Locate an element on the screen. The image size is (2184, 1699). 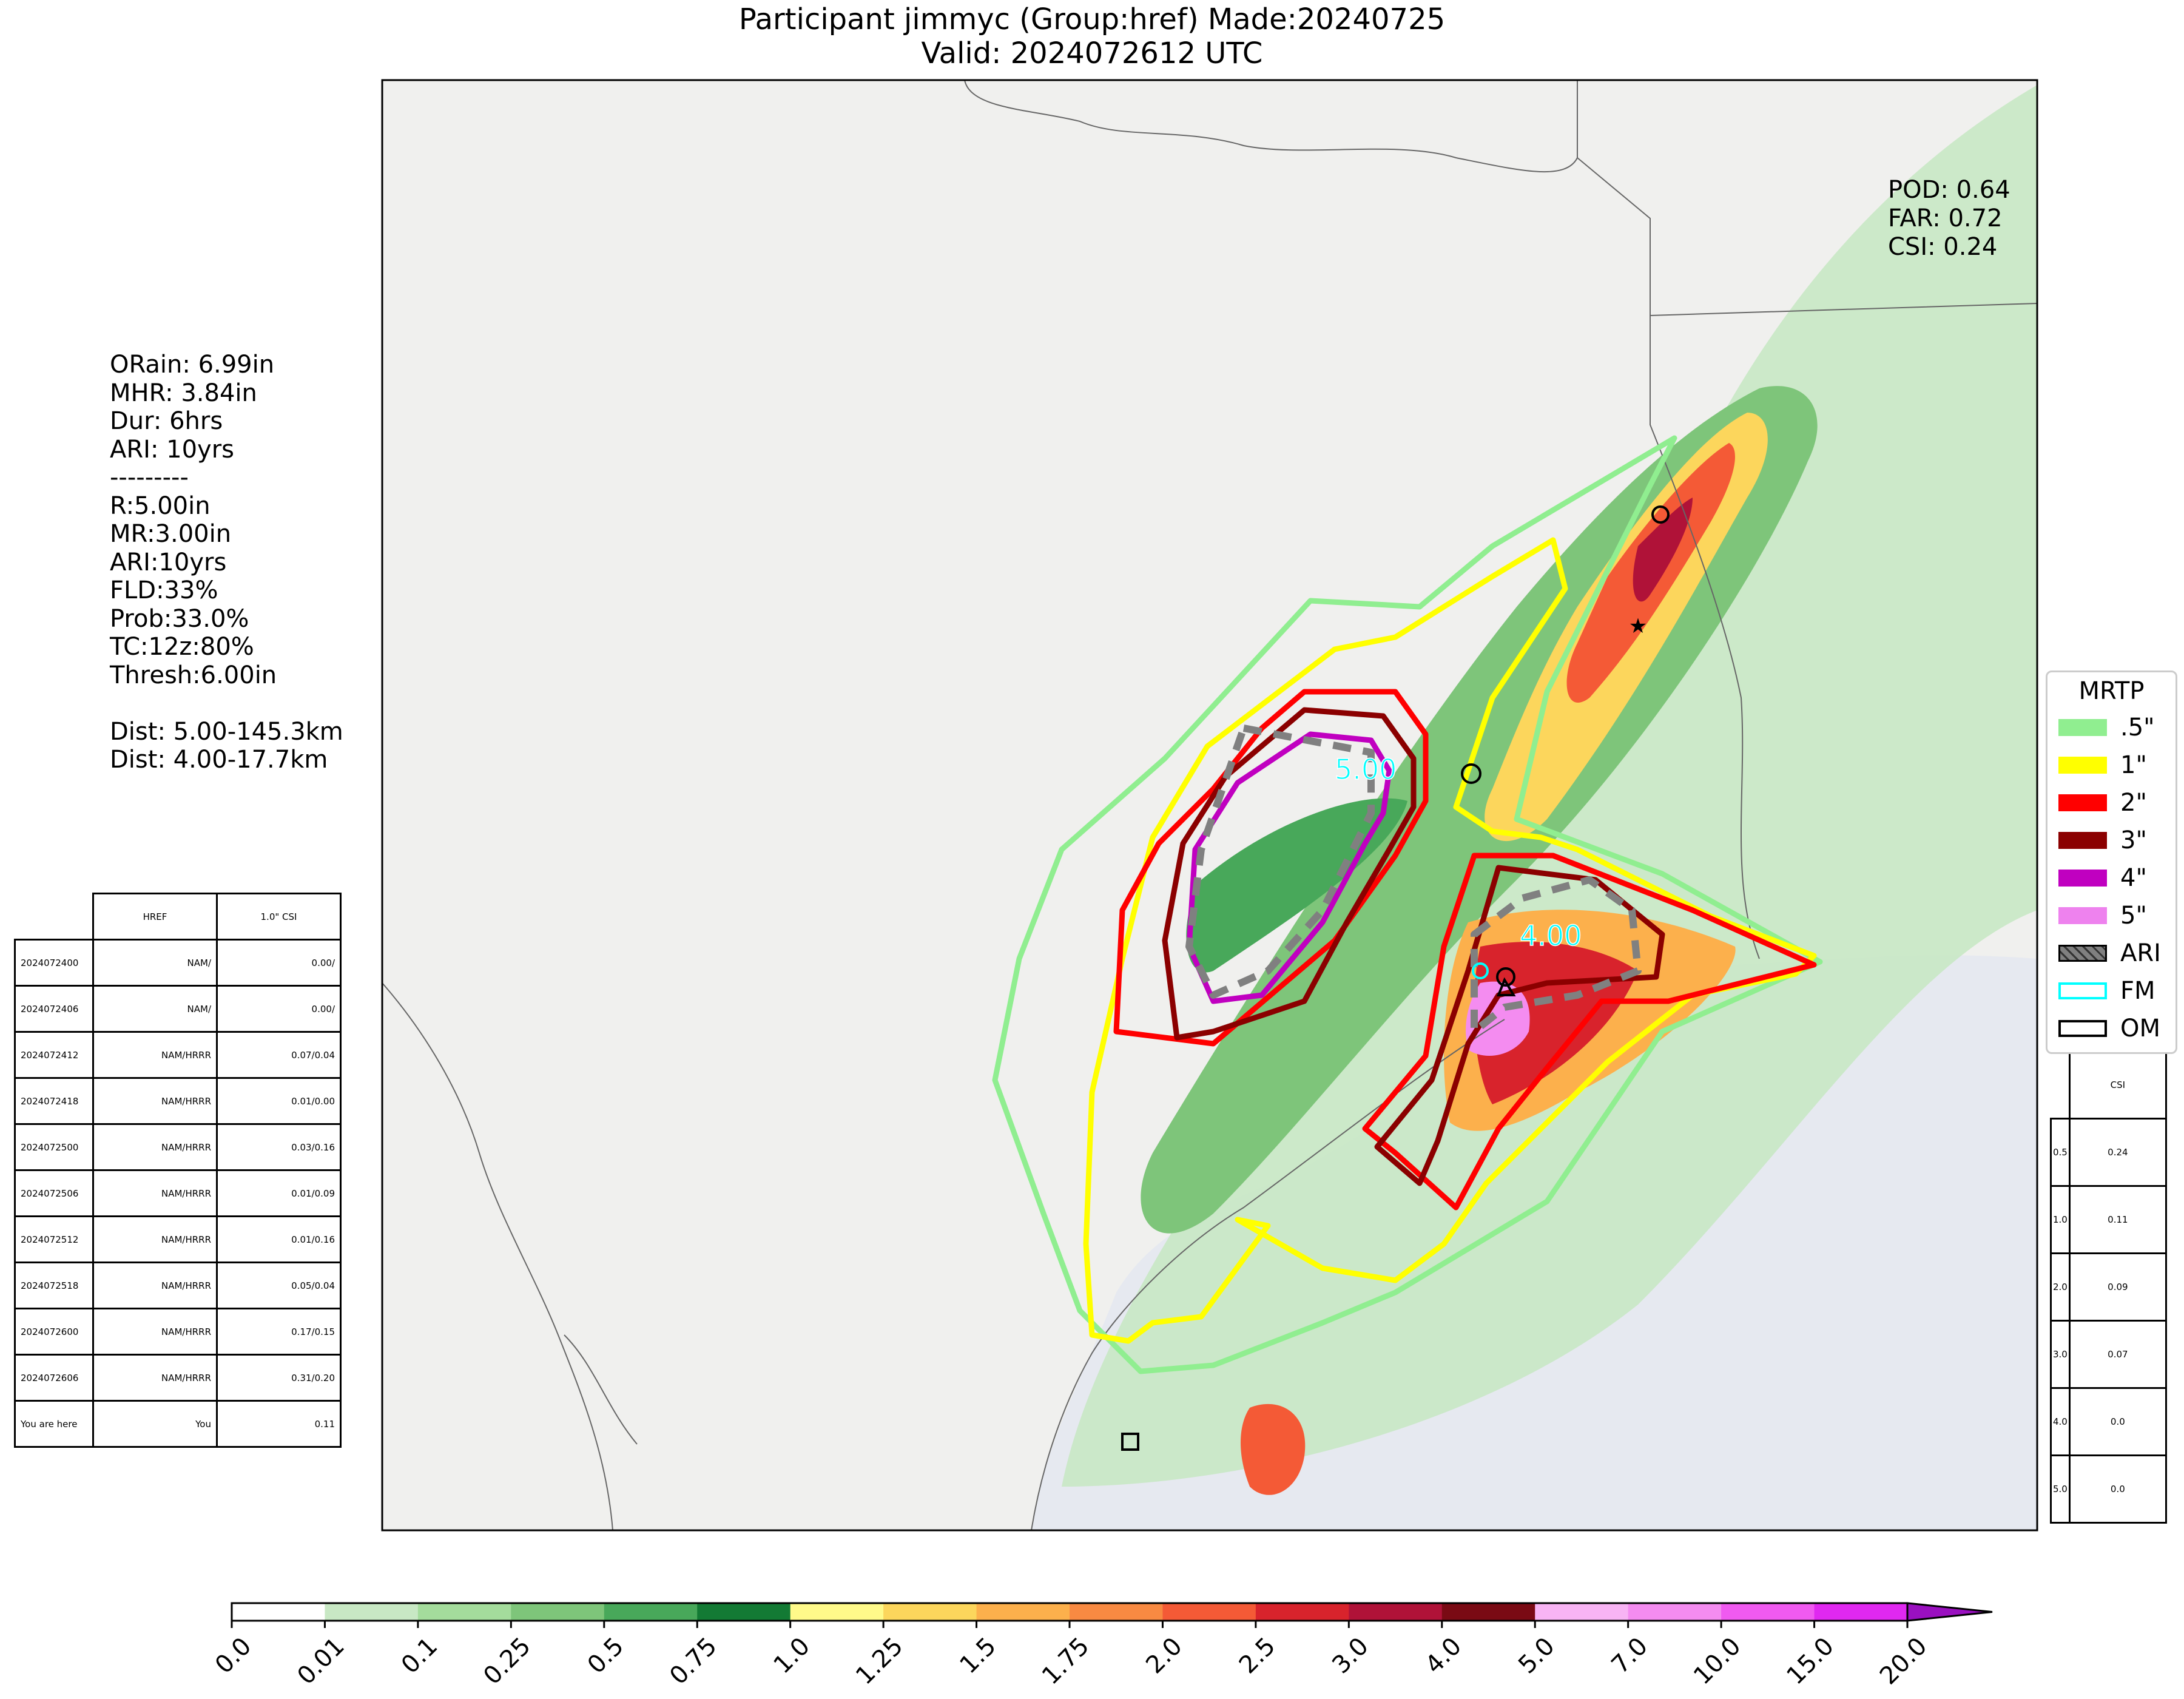
table-row: 2024072518 NAM/HRRR 0.05/0.04 is located at coordinates (178, 1285).